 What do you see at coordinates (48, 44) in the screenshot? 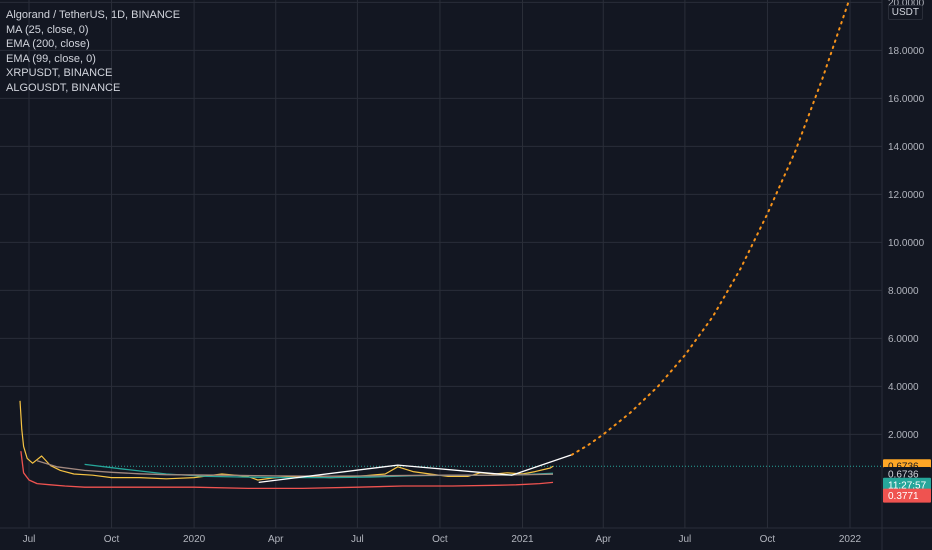
I see `legend-study-ema200: EMA (200, close)` at bounding box center [48, 44].